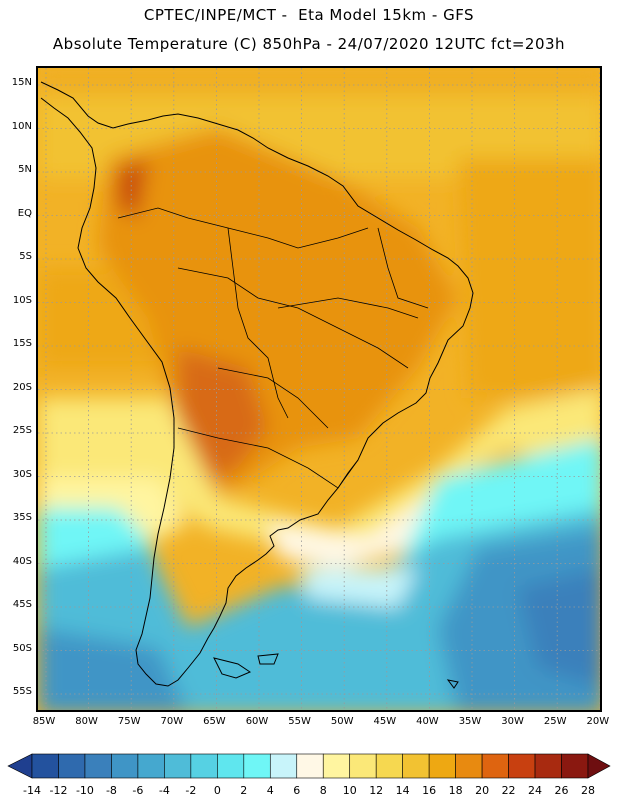  I want to click on colorbar-min-triangle, so click(20, 766).